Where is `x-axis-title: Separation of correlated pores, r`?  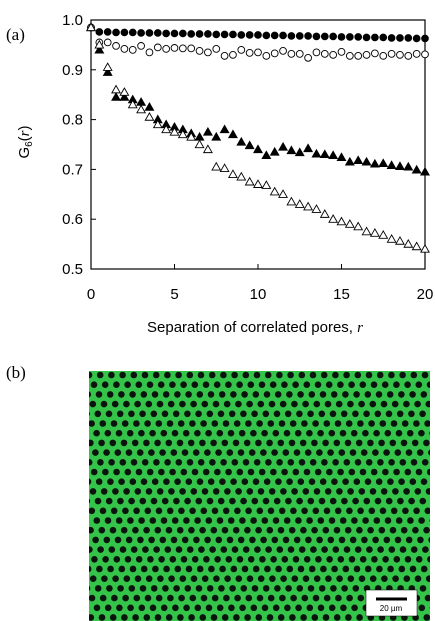
x-axis-title: Separation of correlated pores, r is located at coordinates (255, 327).